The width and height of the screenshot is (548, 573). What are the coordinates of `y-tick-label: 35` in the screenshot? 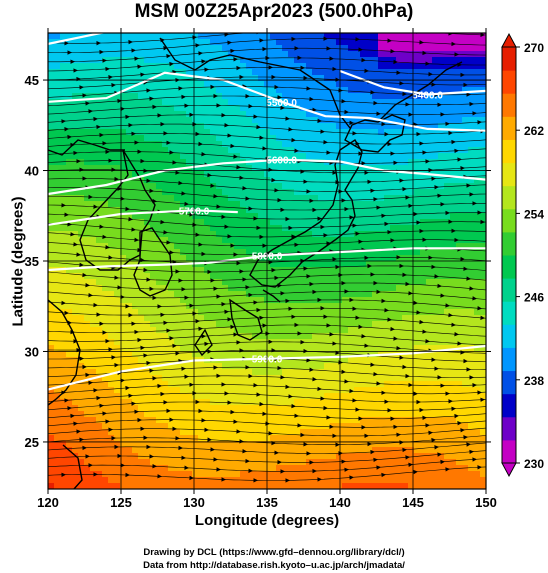 It's located at (32, 261).